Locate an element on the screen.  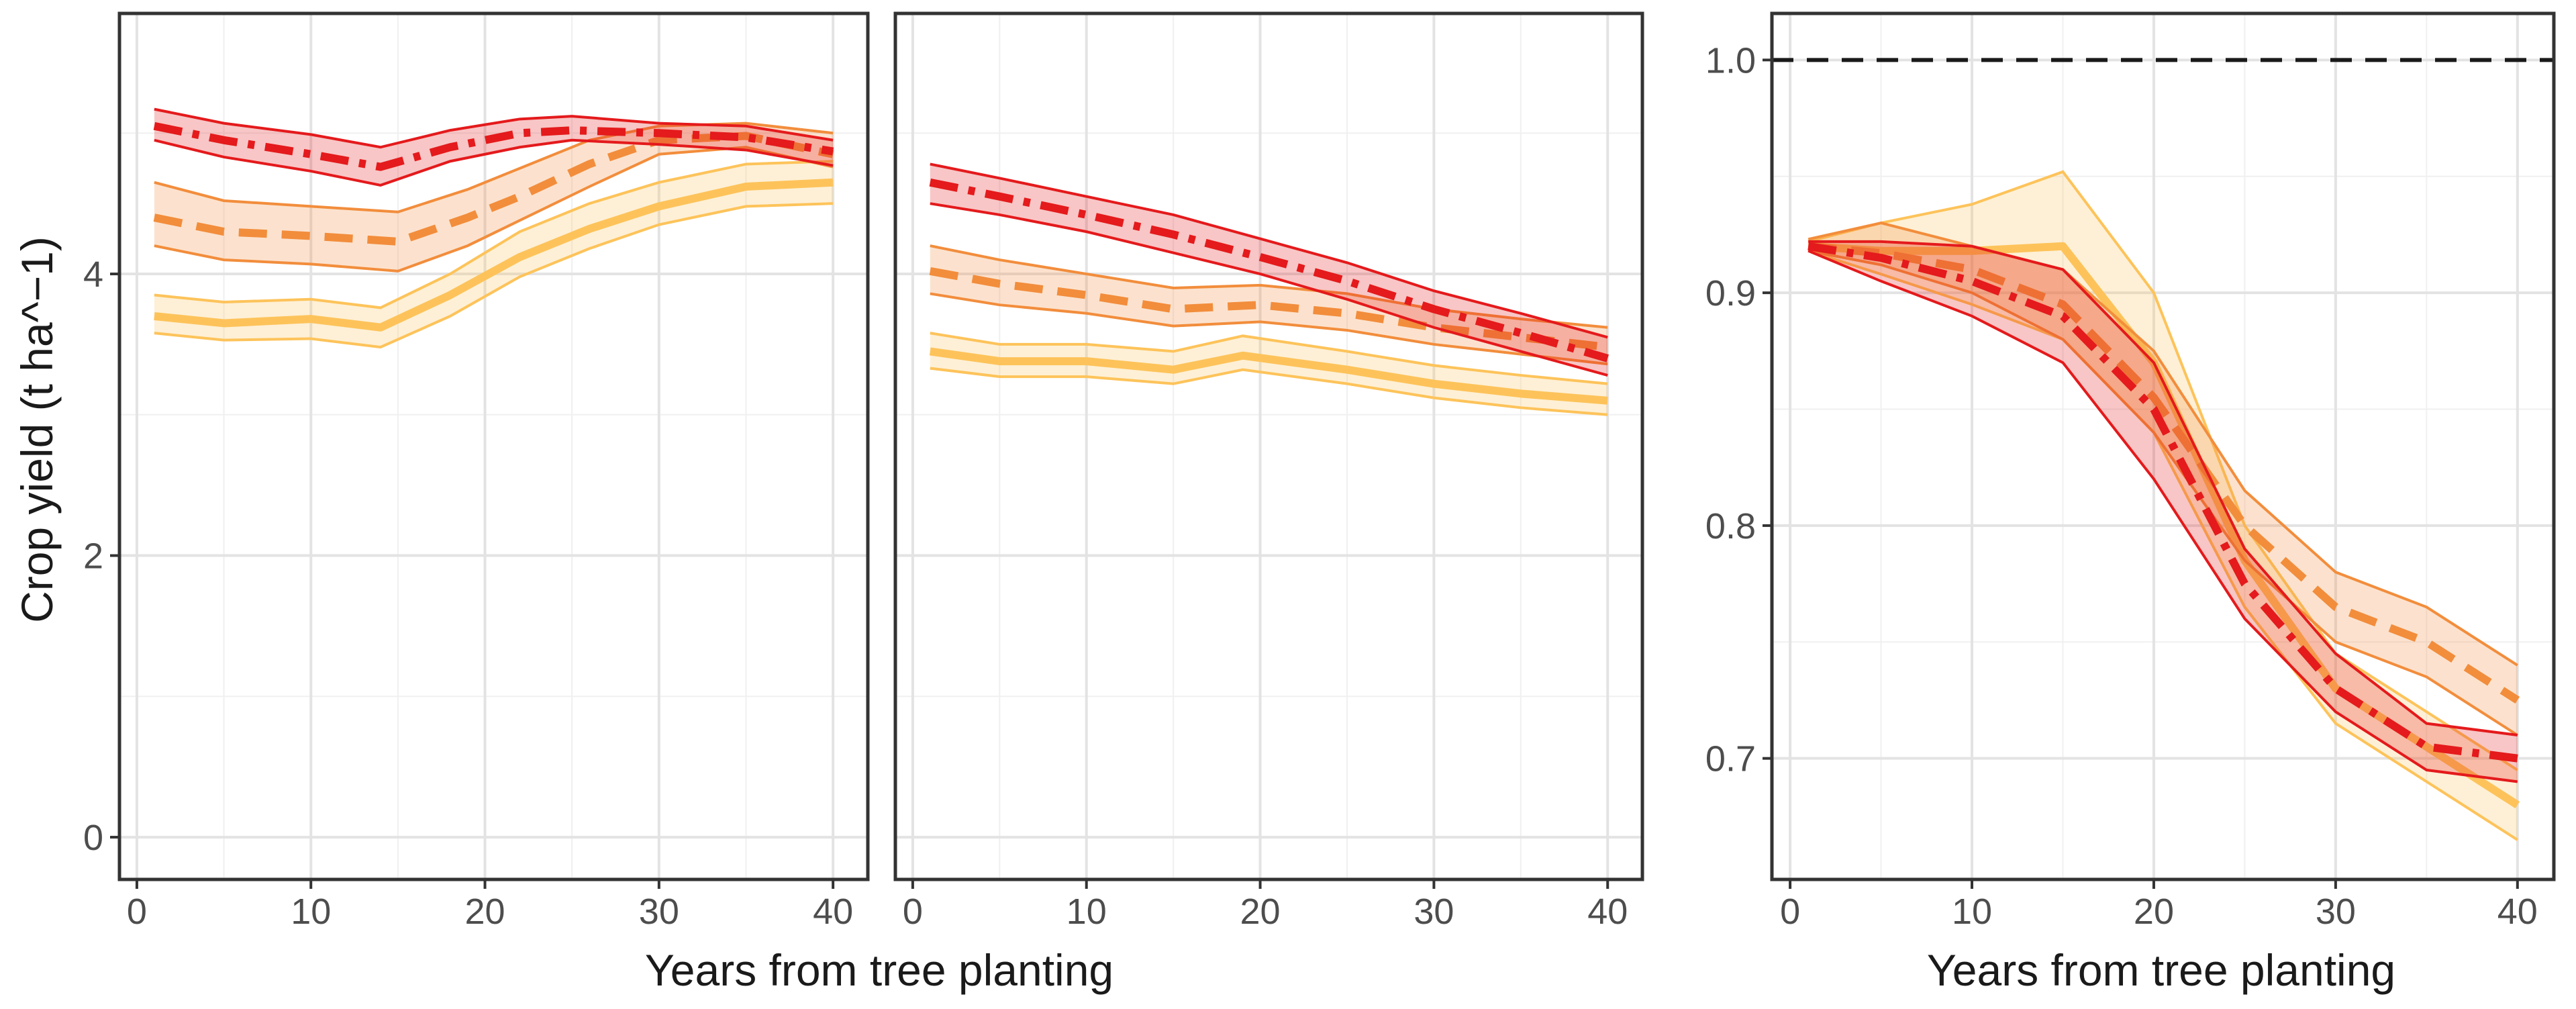
y-tick-label: 1.0 is located at coordinates (1730, 60).